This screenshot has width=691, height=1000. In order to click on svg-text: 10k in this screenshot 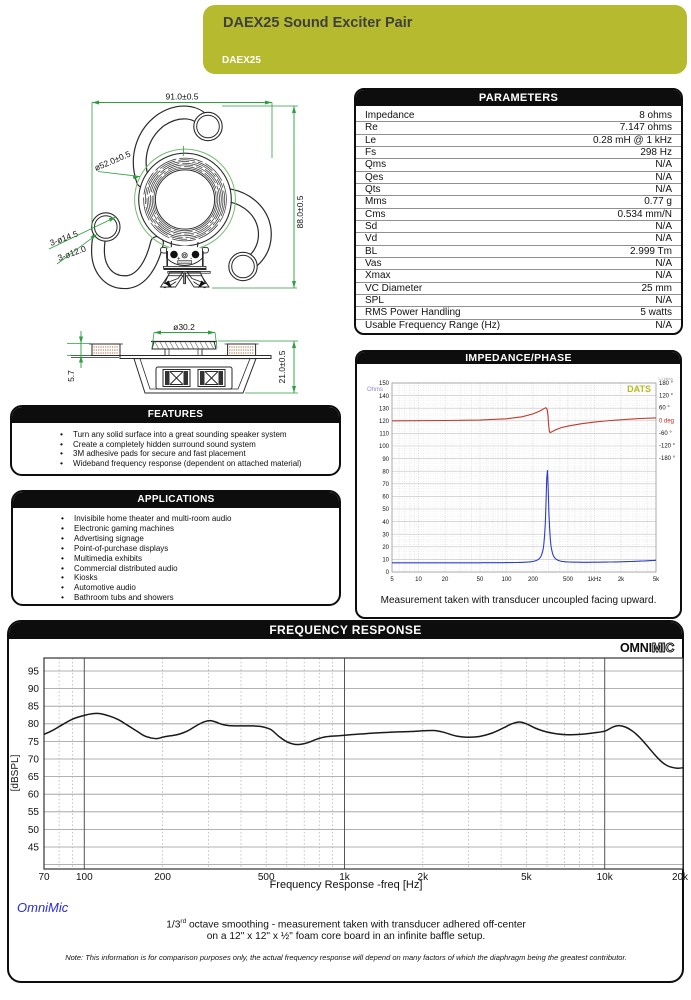, I will do `click(605, 877)`.